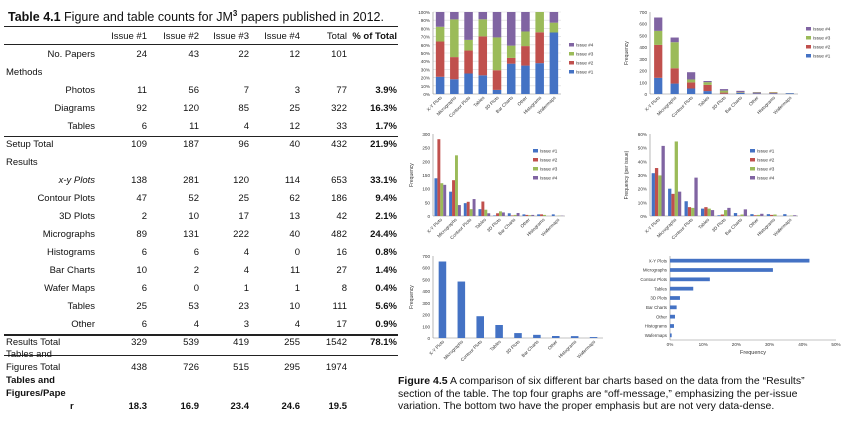  Describe the element at coordinates (243, 306) in the screenshot. I see `table-cell: 23` at that location.